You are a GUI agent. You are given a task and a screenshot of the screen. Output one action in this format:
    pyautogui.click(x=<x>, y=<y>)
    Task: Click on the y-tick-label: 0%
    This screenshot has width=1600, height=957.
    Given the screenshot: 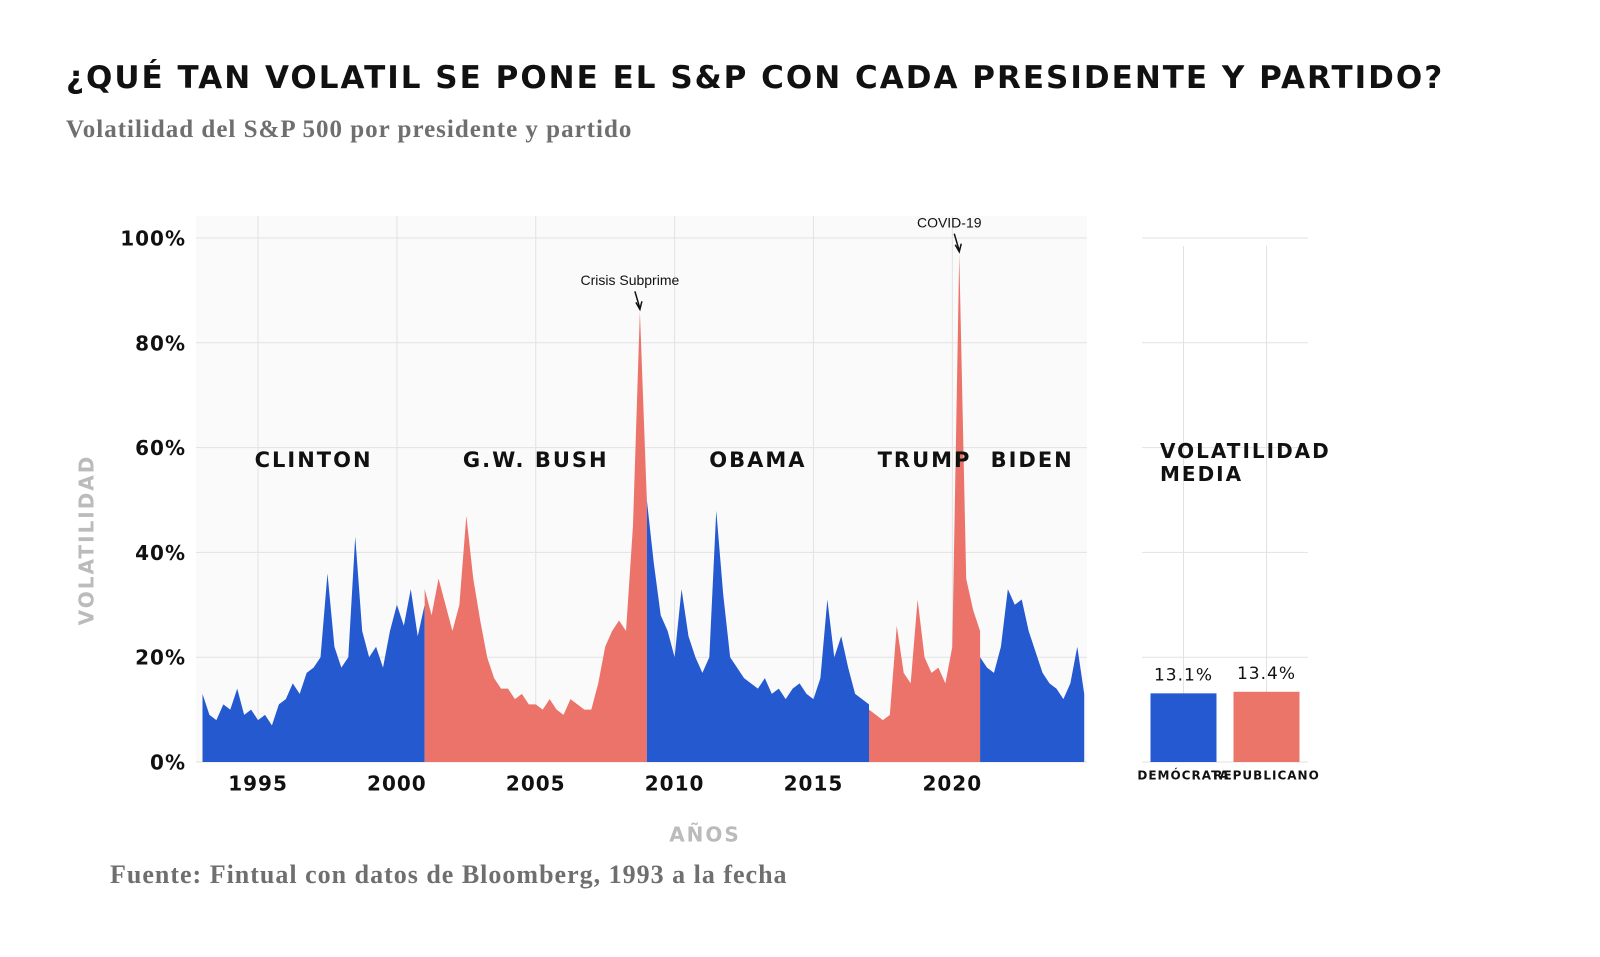 What is the action you would take?
    pyautogui.click(x=168, y=763)
    